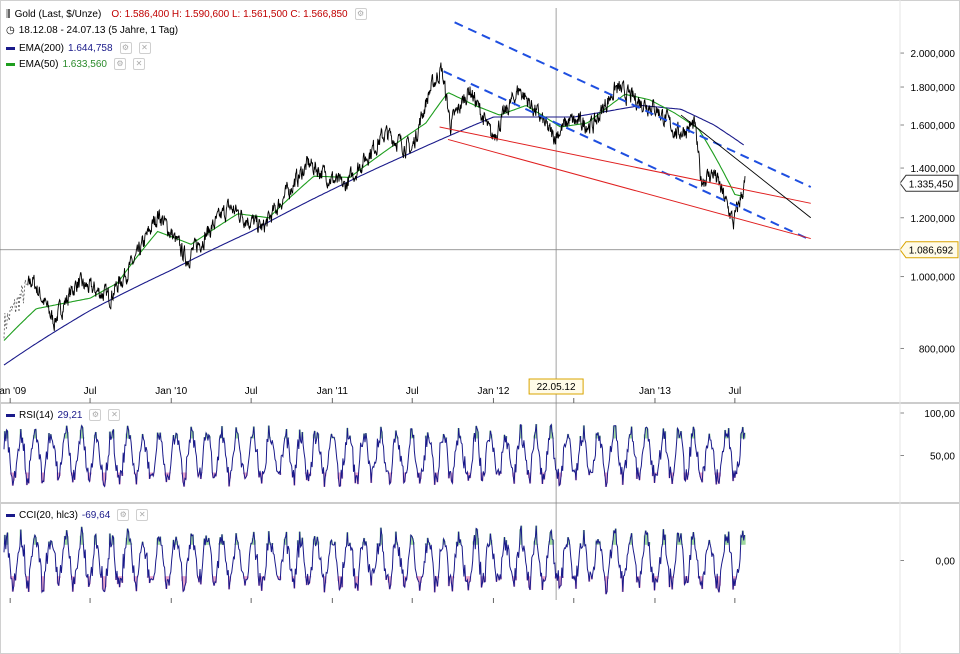  What do you see at coordinates (10, 48) in the screenshot?
I see `ema200-swatch-icon` at bounding box center [10, 48].